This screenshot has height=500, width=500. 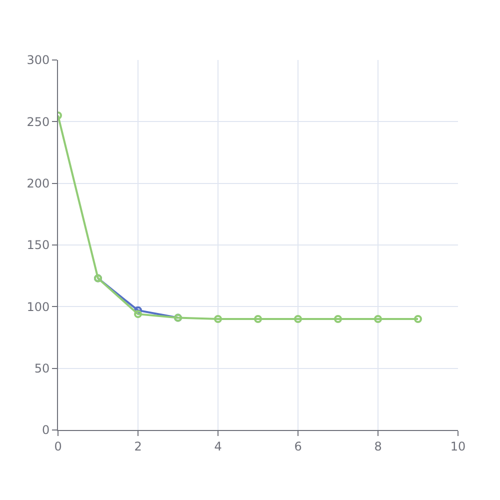 What do you see at coordinates (218, 446) in the screenshot?
I see `x-tick-label: 4` at bounding box center [218, 446].